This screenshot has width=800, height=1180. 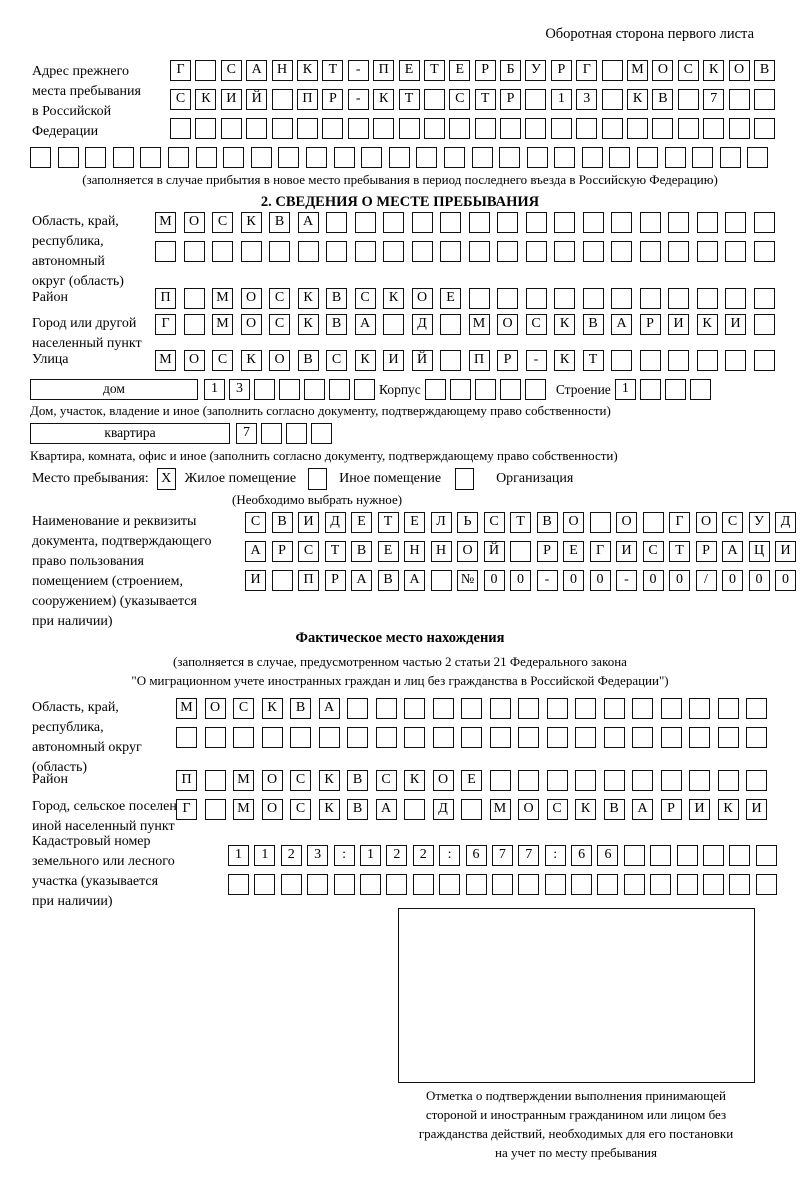 I want to click on char-cell: И, so click(x=626, y=551).